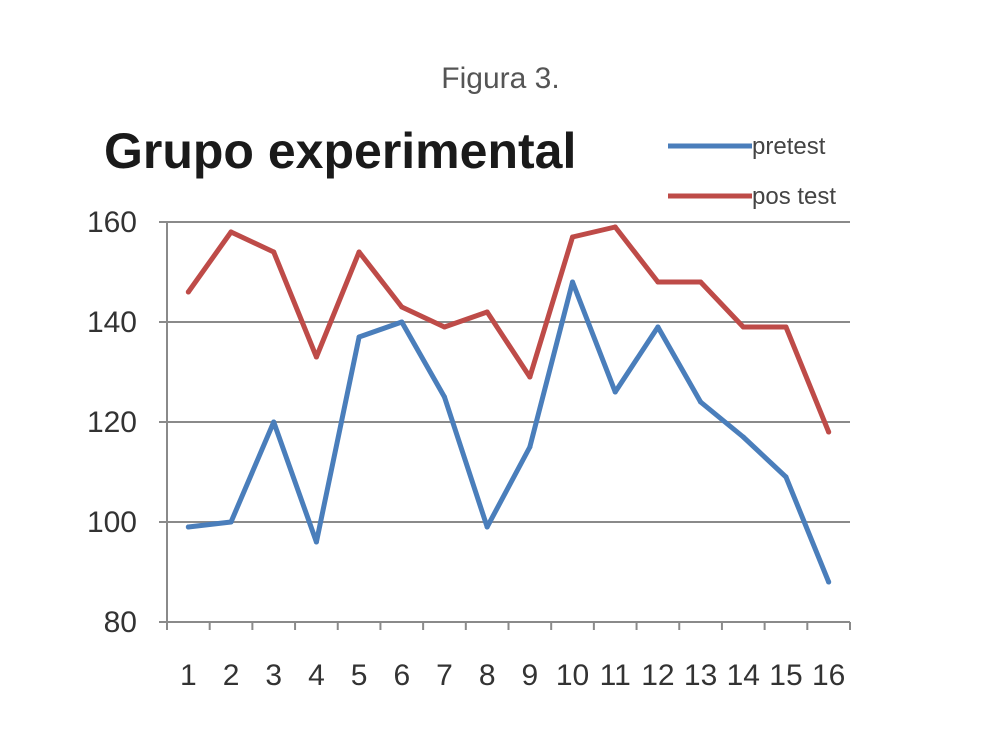 The image size is (1001, 754). I want to click on x-tick-label: 16, so click(828, 675).